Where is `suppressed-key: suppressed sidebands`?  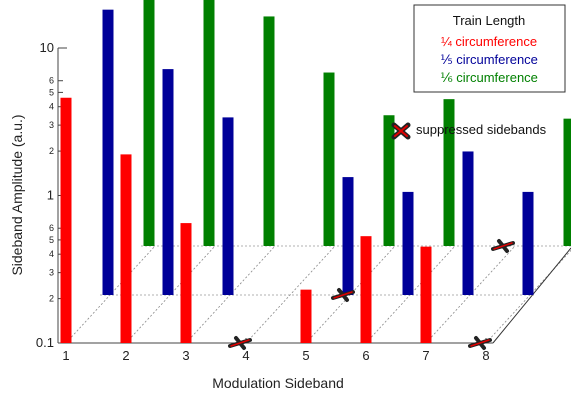
suppressed-key: suppressed sidebands is located at coordinates (469, 131).